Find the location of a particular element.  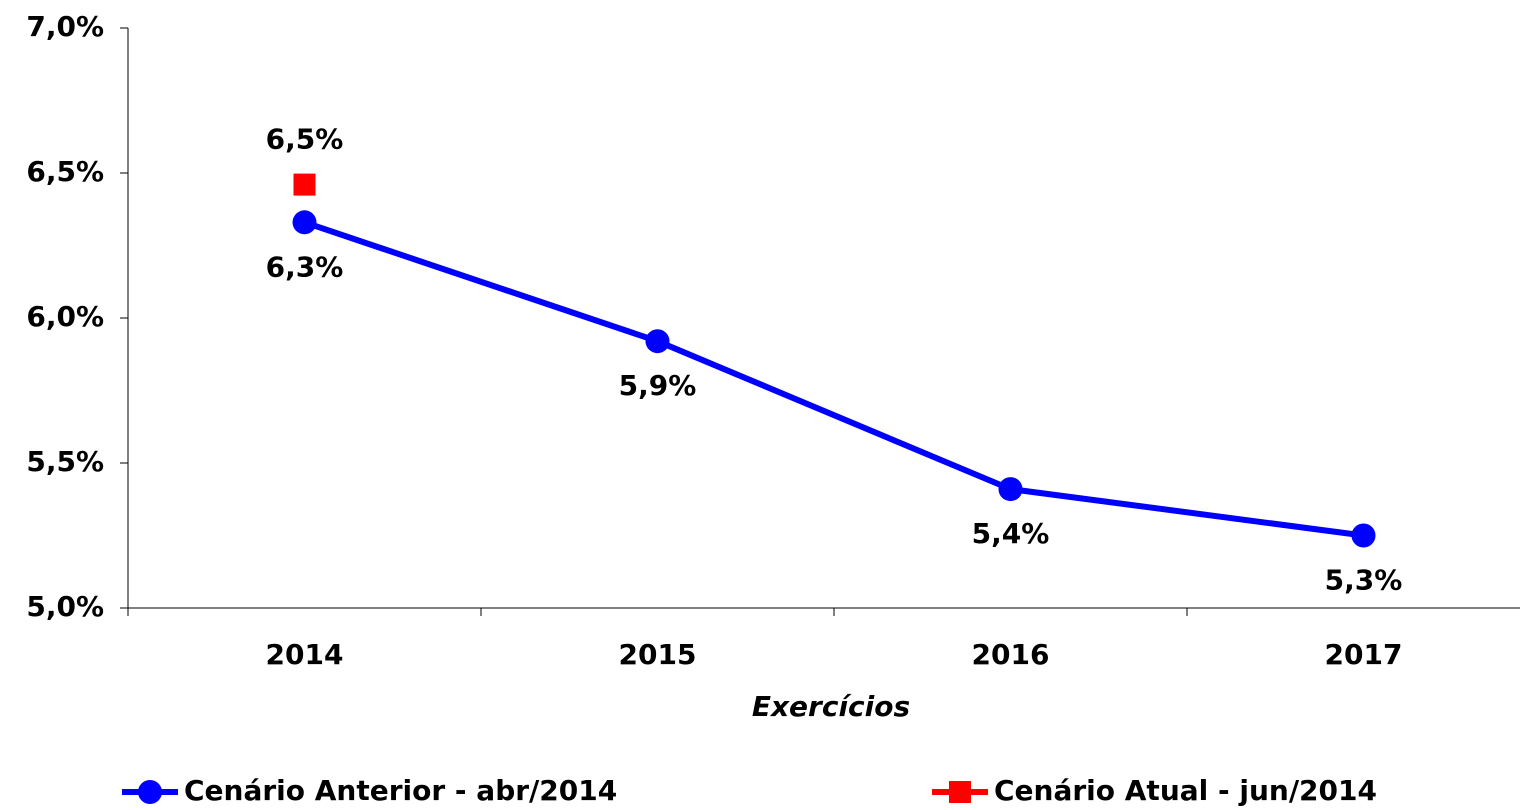

data-label: 5,3% is located at coordinates (1364, 580).